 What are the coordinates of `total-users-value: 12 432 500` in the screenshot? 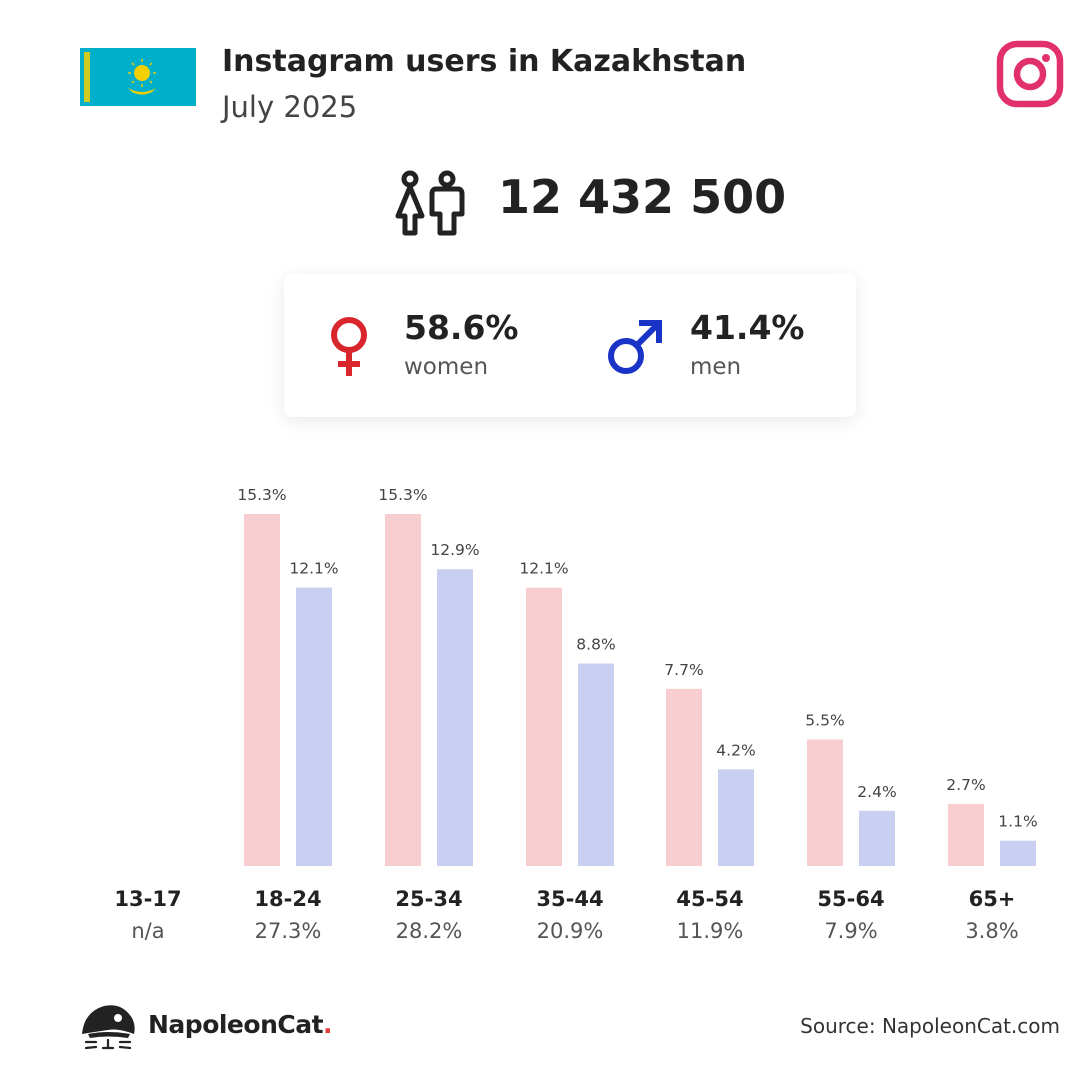 It's located at (642, 197).